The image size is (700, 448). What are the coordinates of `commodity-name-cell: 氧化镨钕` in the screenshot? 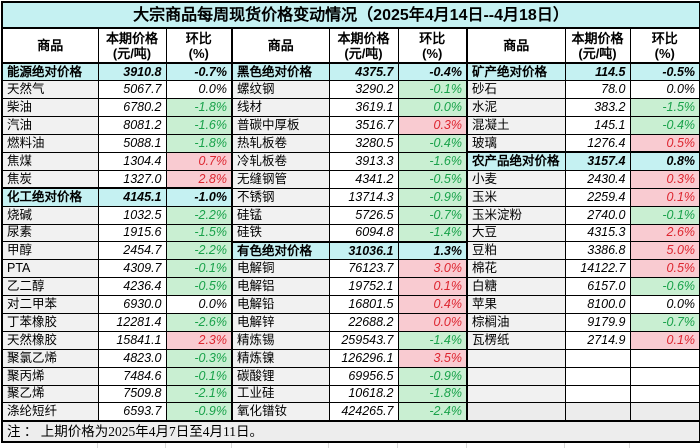 It's located at (280, 412).